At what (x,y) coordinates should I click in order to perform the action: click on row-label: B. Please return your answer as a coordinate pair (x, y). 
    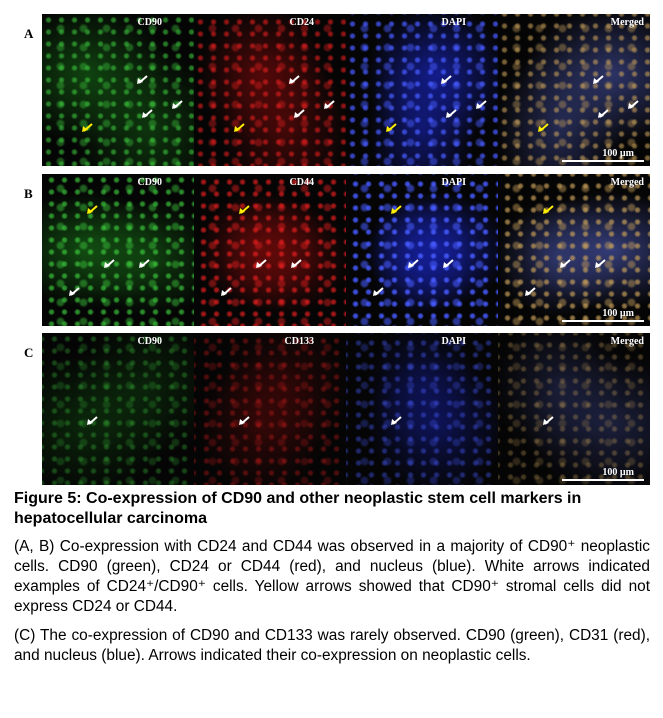
    Looking at the image, I should click on (28, 193).